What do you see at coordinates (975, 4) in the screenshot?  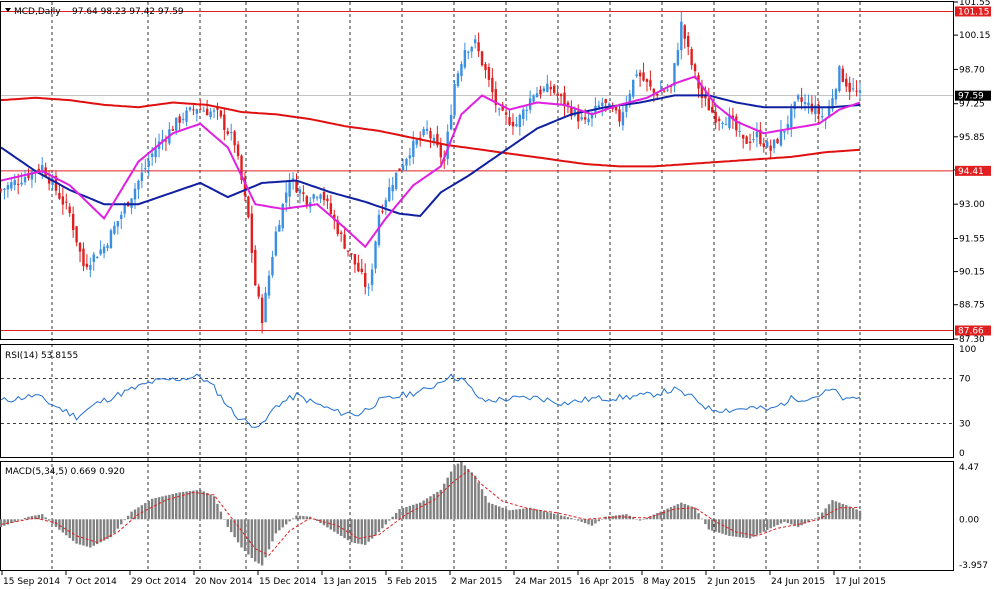 I see `price-y-tick-label: 101.55` at bounding box center [975, 4].